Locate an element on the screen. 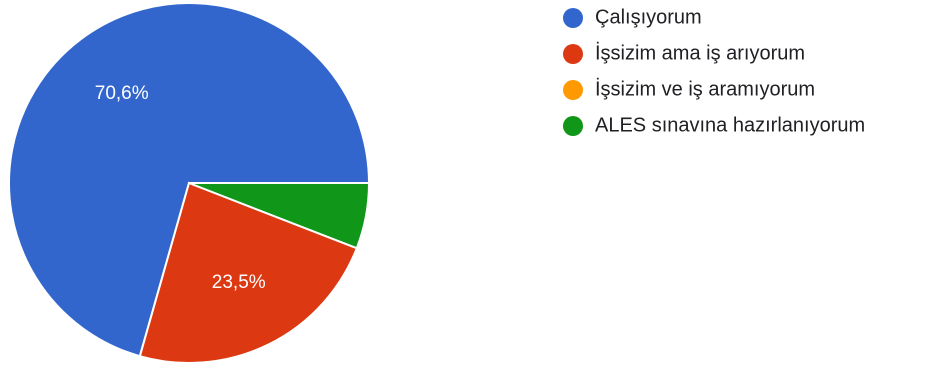  legend-item-2: İşsizim ve iş aramıyorum is located at coordinates (689, 88).